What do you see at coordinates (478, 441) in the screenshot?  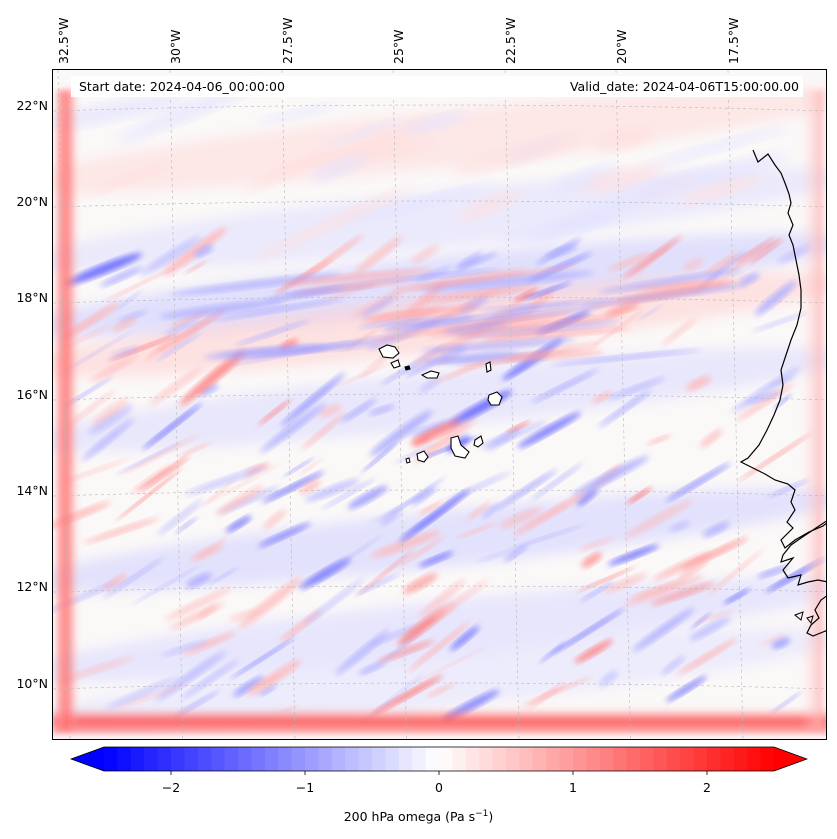 I see `cape-verde-maio` at bounding box center [478, 441].